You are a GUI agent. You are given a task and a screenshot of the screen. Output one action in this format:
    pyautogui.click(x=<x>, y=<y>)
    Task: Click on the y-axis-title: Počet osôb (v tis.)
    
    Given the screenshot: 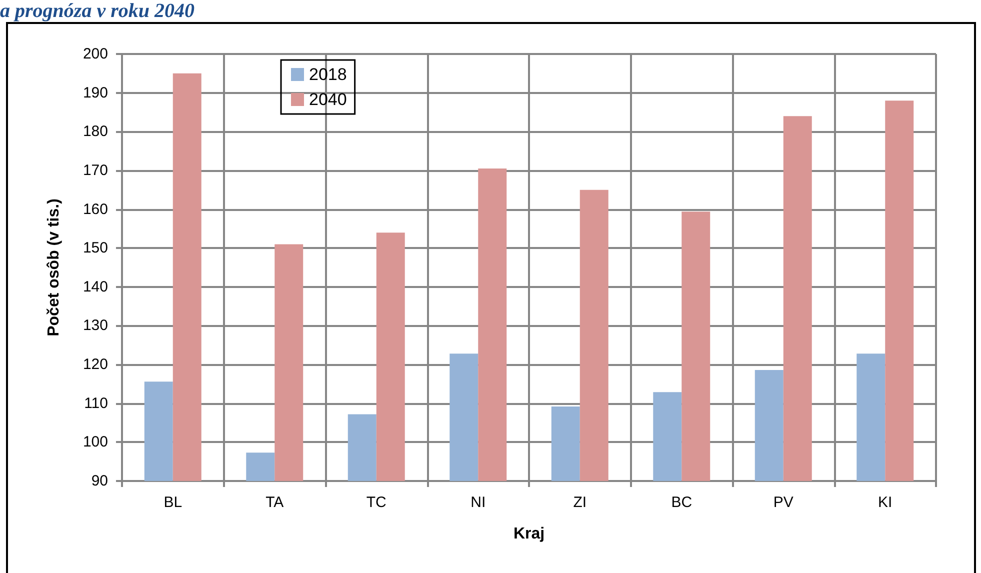 What is the action you would take?
    pyautogui.click(x=54, y=267)
    